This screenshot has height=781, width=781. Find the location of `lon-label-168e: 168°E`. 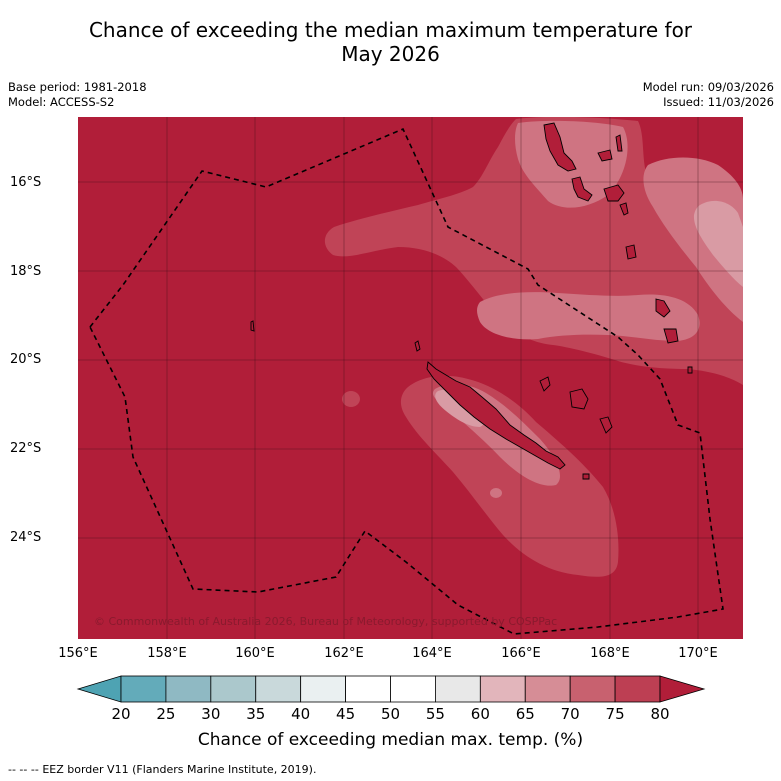

lon-label-168e: 168°E is located at coordinates (610, 653).